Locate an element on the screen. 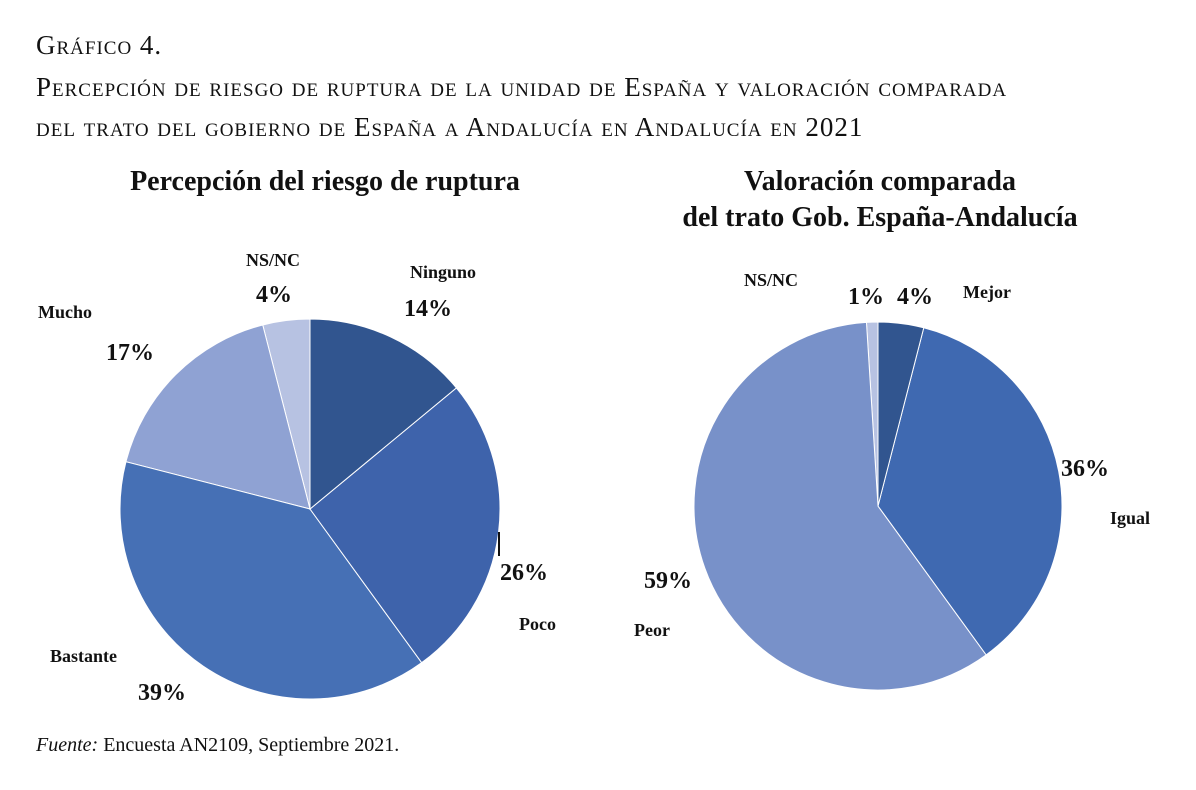 Image resolution: width=1196 pixels, height=790 pixels. right-pie-slice-peor is located at coordinates (840, 506).